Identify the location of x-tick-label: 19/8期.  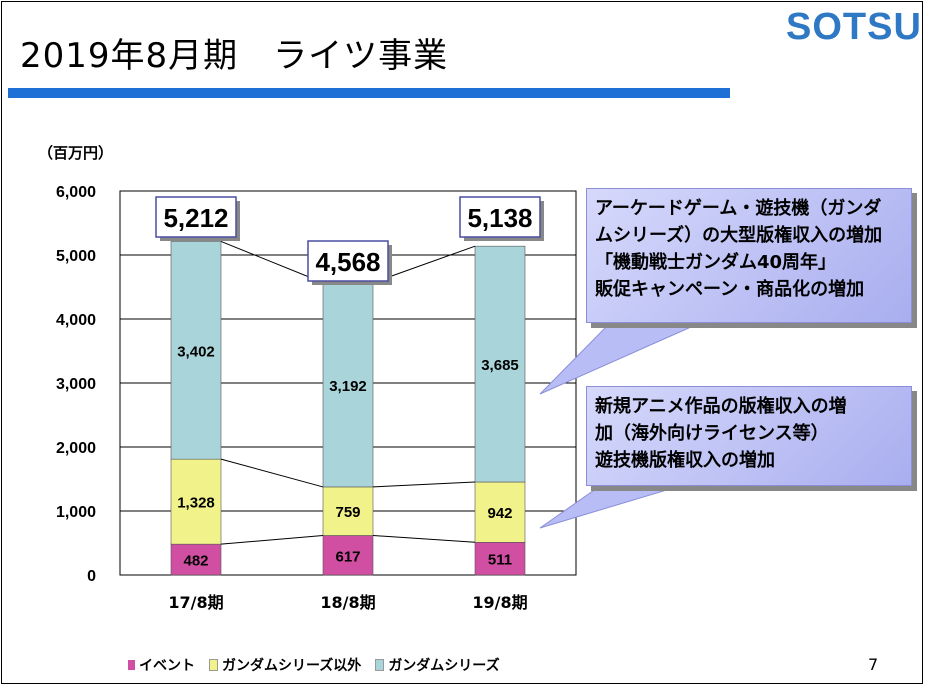
(499, 602).